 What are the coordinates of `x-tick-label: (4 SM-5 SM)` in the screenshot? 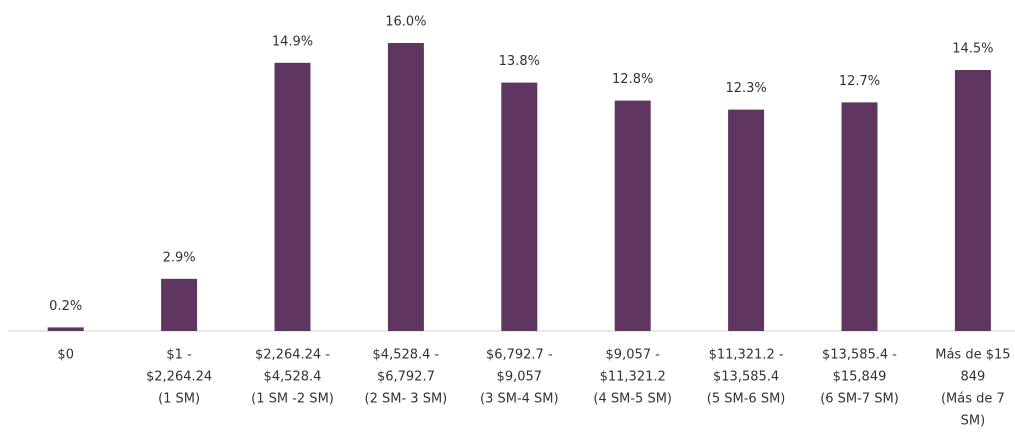 It's located at (632, 399).